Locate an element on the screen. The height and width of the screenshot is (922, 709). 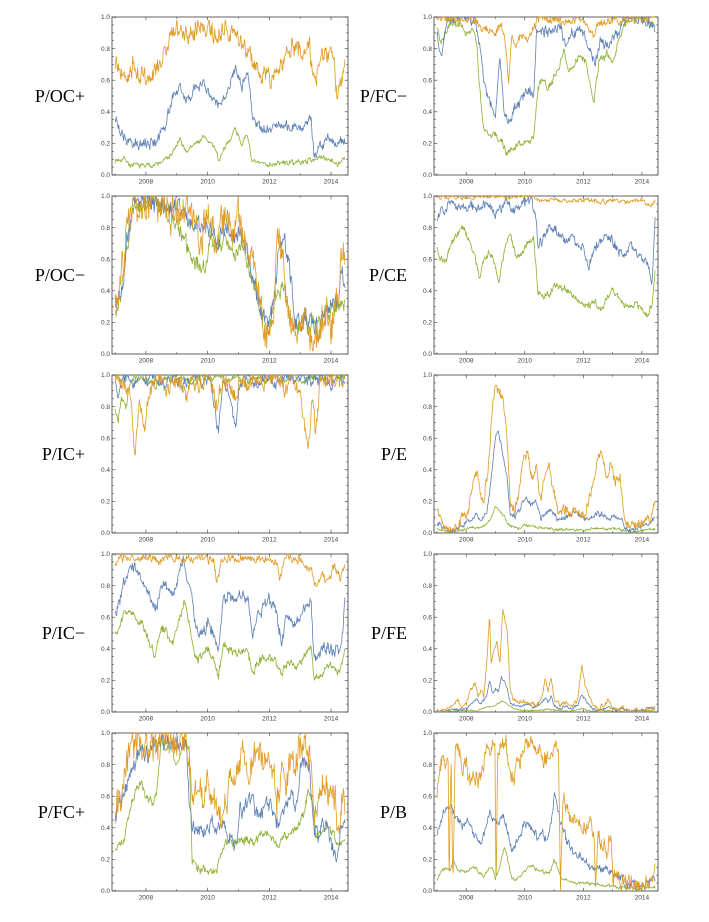
chart-label: P/E is located at coordinates (393, 453).